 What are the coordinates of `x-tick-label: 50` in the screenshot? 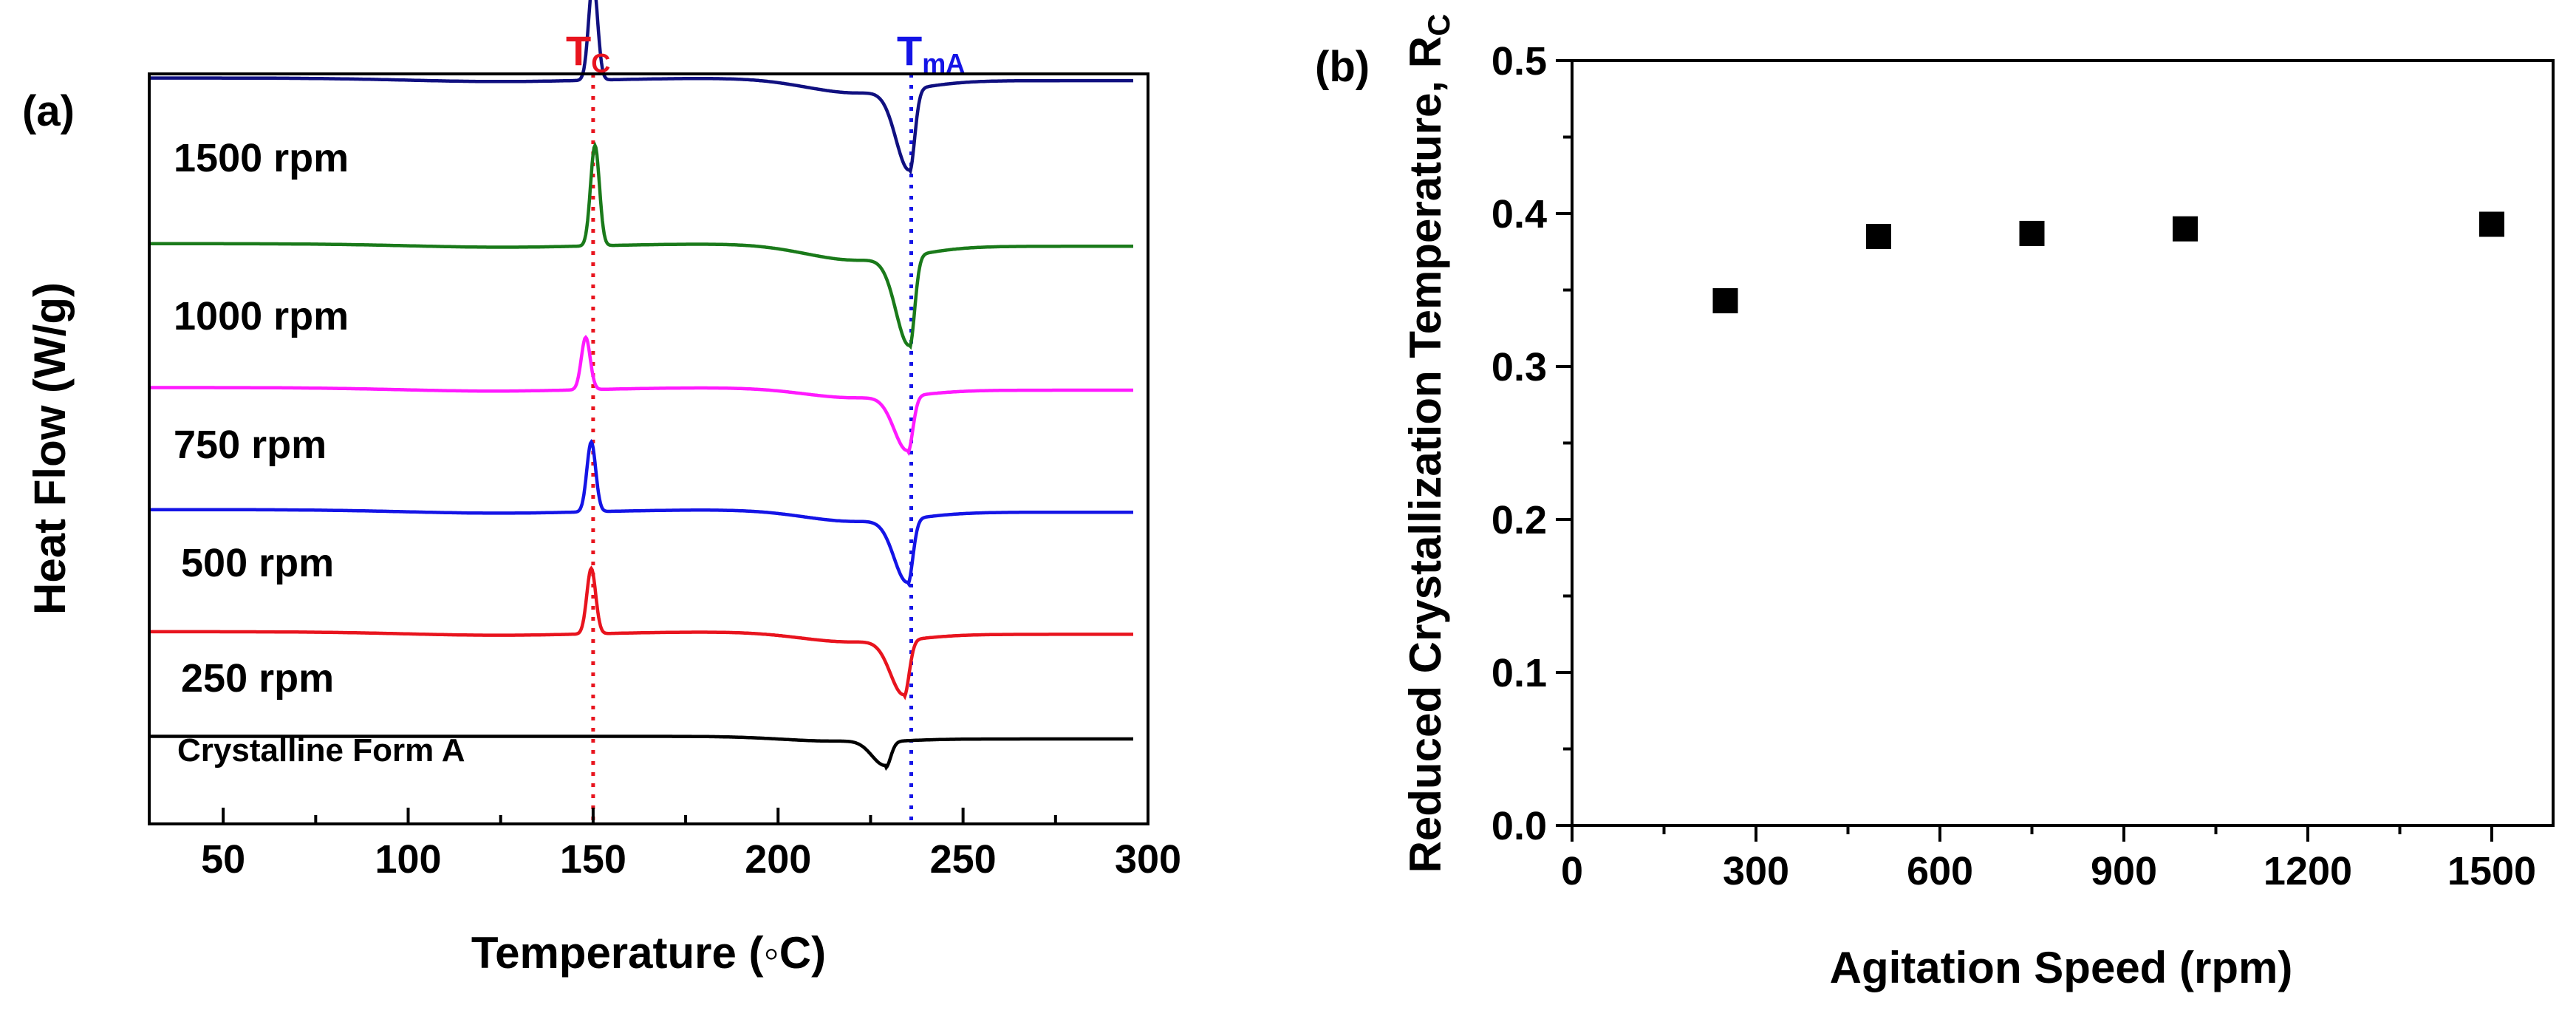 It's located at (223, 860).